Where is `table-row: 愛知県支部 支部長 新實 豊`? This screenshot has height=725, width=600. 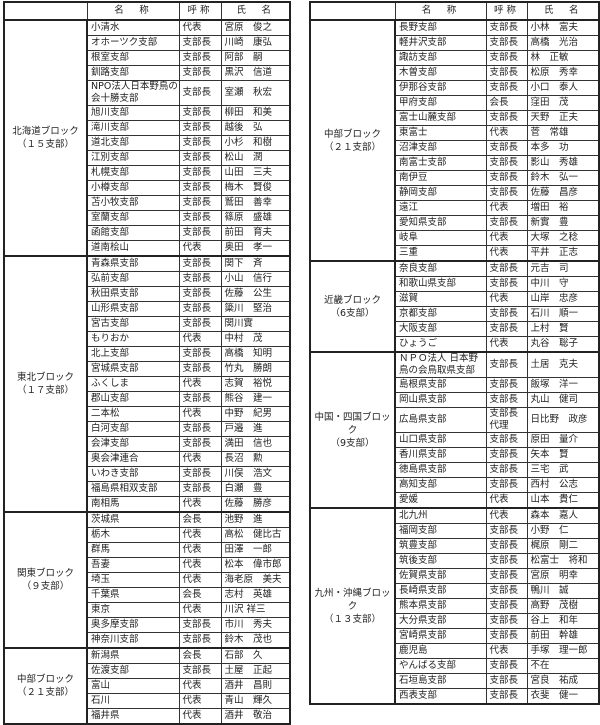
table-row: 愛知県支部 支部長 新實 豊 is located at coordinates (455, 223).